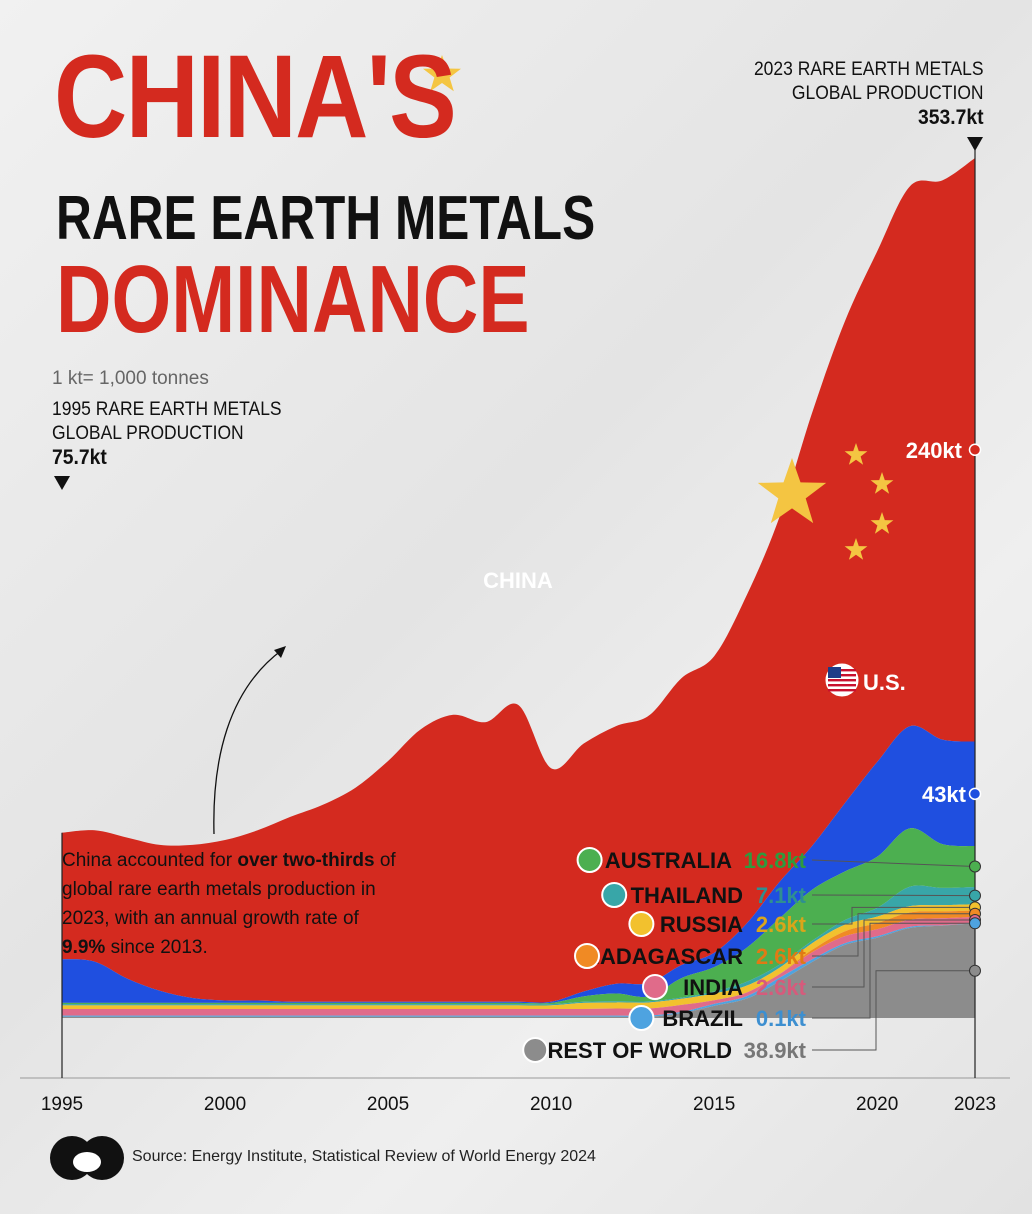 This screenshot has height=1214, width=1032. I want to click on flag-madagascar-icon, so click(587, 956).